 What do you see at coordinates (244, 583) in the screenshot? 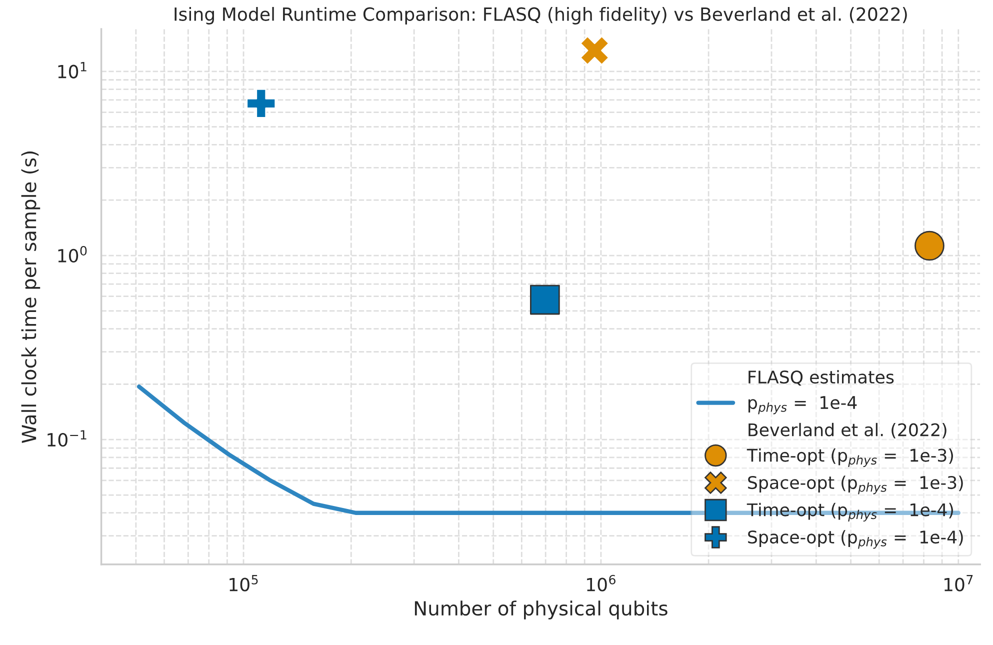
I see `x-tick-label: 10$^{5}$` at bounding box center [244, 583].